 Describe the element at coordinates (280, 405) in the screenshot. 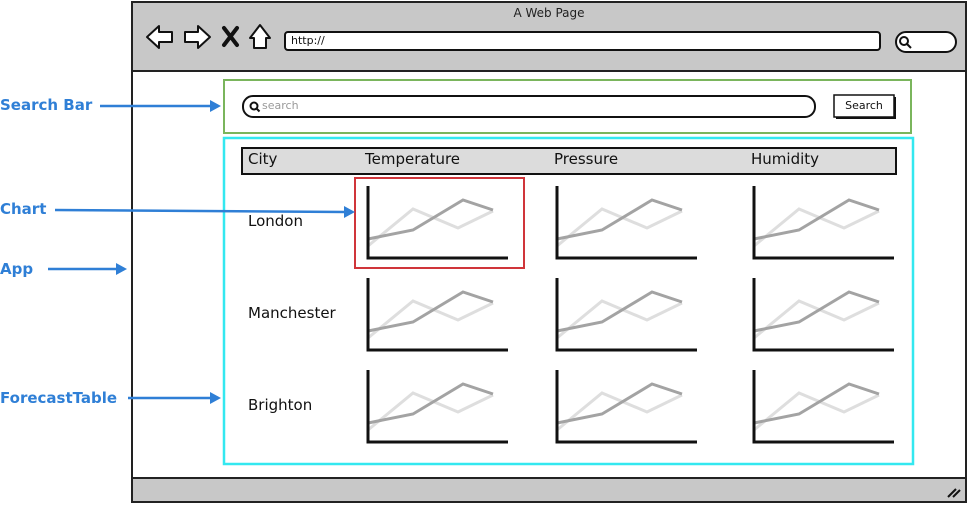

I see `city-row-label: Brighton` at that location.